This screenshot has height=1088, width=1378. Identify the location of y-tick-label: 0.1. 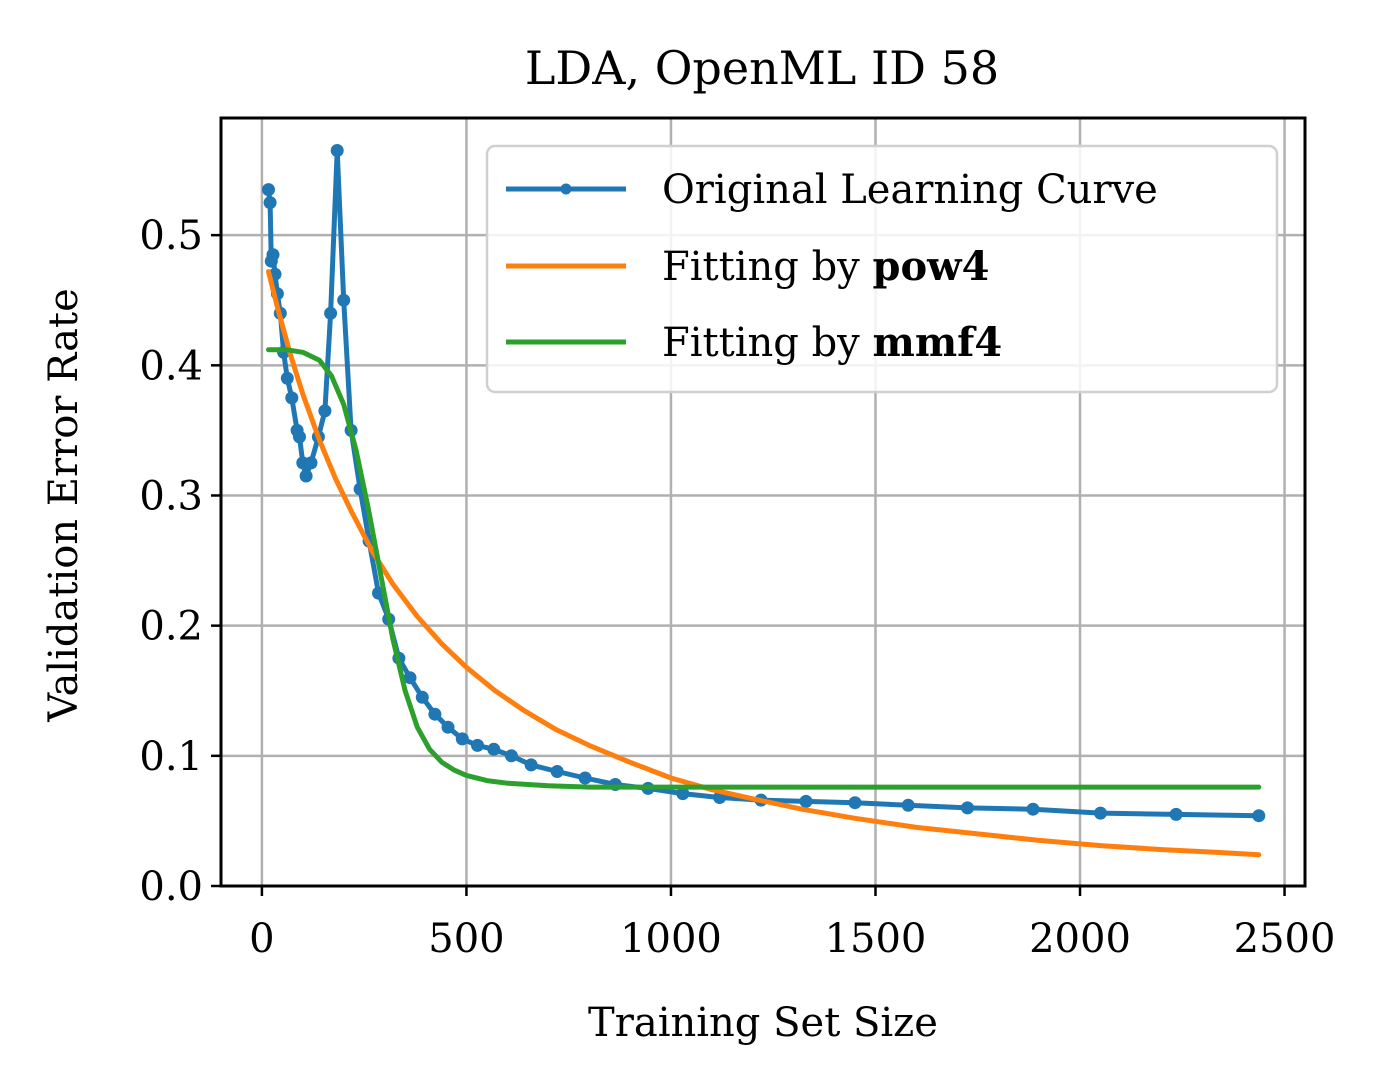
(171, 757).